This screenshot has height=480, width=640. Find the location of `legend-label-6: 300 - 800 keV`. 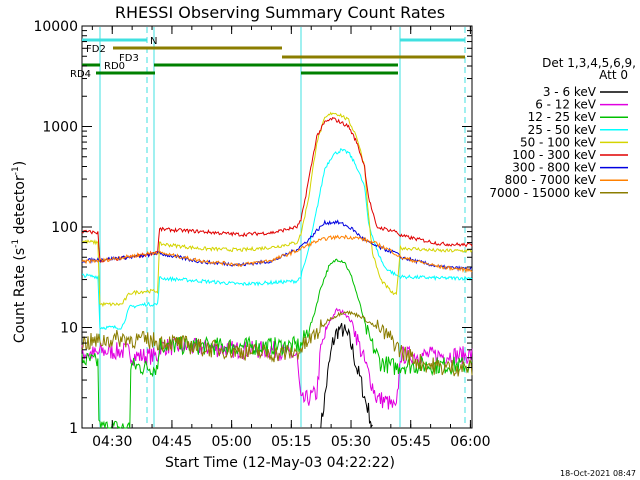

legend-label-6: 300 - 800 keV is located at coordinates (554, 168).